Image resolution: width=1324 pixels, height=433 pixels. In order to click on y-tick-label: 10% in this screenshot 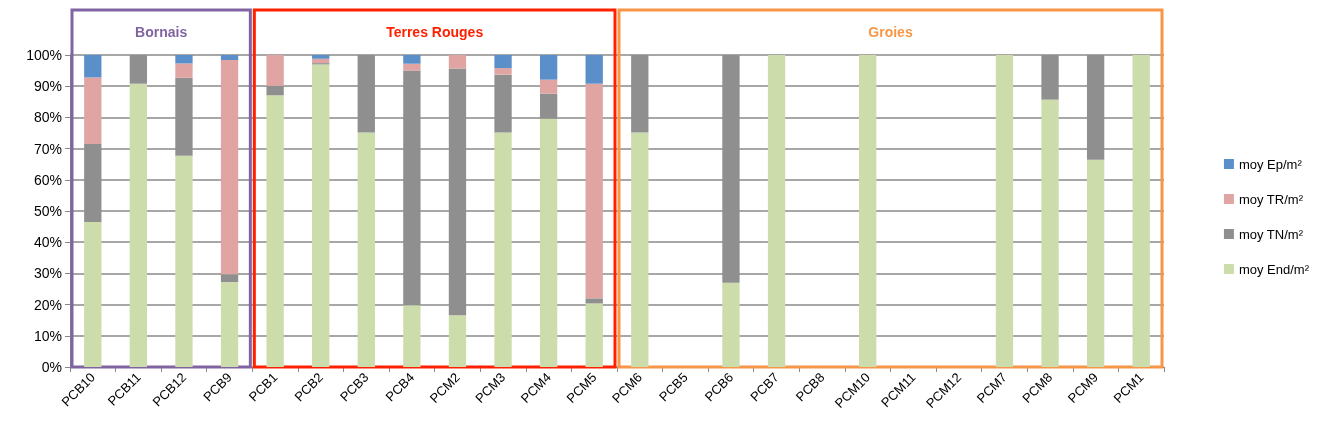, I will do `click(47, 335)`.